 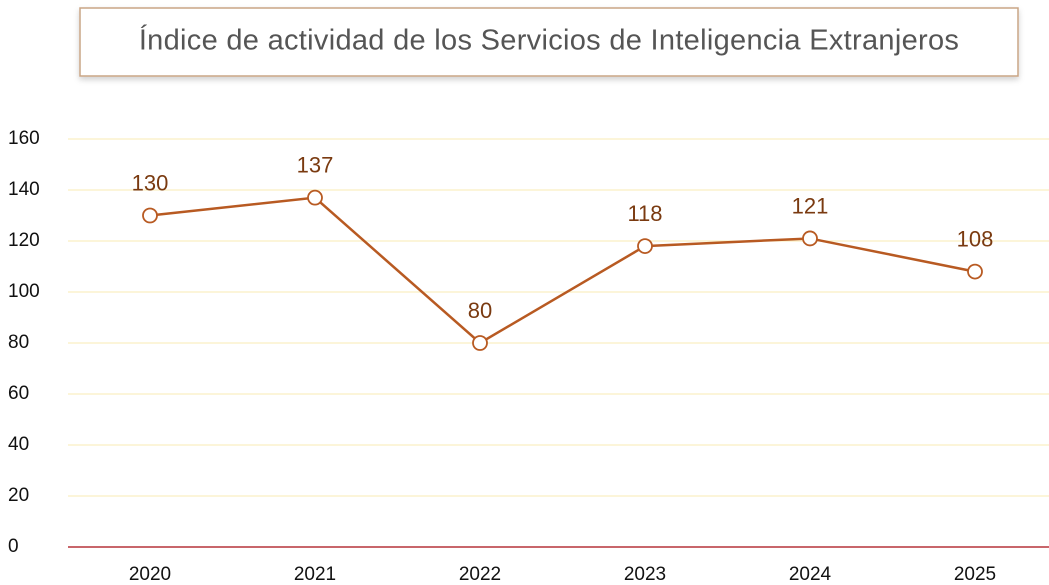 What do you see at coordinates (24, 291) in the screenshot?
I see `y-tick-label: 100` at bounding box center [24, 291].